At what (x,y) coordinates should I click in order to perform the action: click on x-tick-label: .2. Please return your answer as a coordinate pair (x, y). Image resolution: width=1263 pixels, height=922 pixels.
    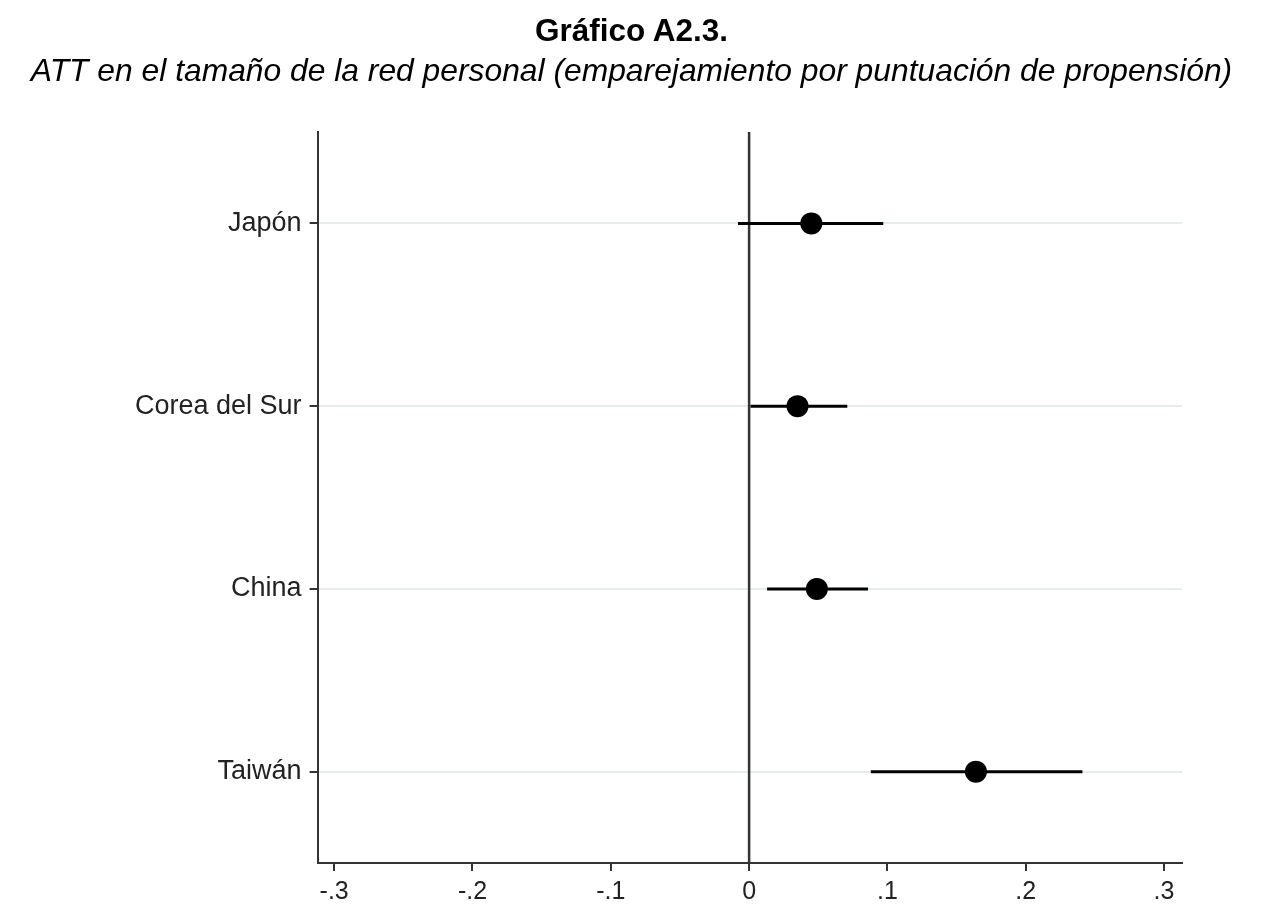
    Looking at the image, I should click on (1026, 889).